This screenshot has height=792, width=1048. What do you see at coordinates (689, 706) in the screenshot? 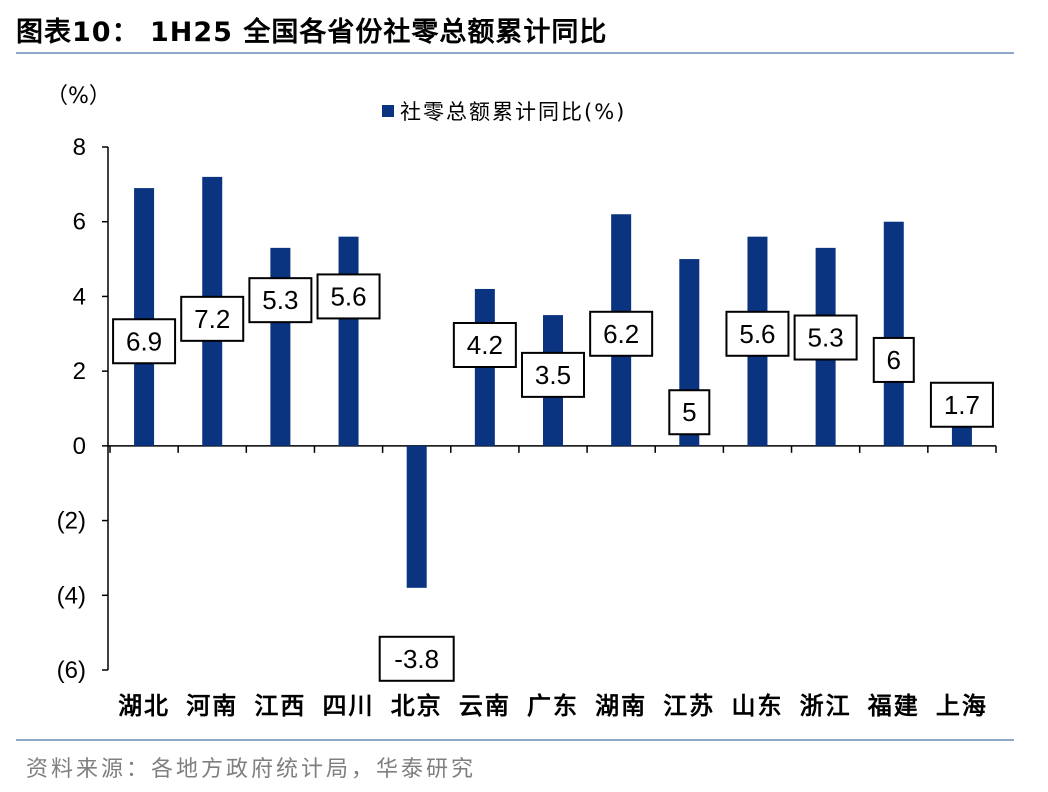
I see `category-label: 江苏` at bounding box center [689, 706].